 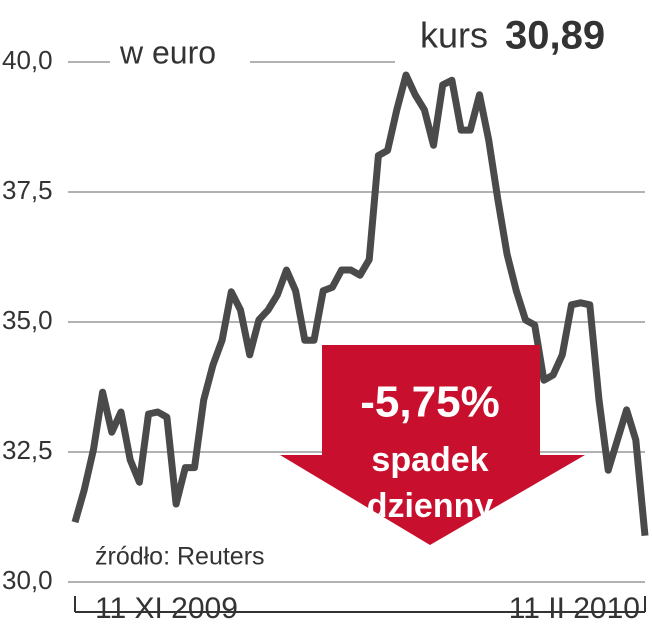 I want to click on y-tick-label: 35,0, so click(x=27, y=320).